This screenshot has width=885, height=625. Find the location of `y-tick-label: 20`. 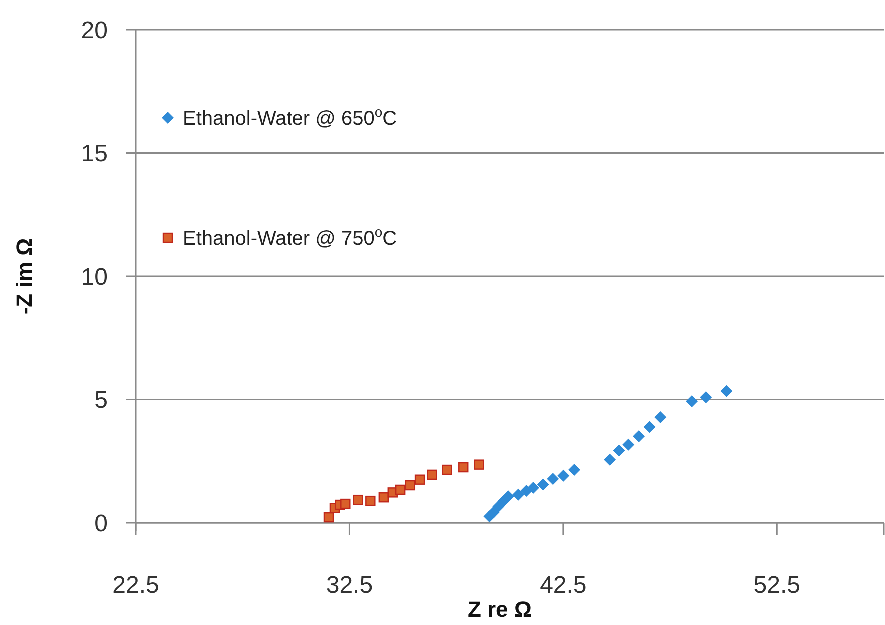

y-tick-label: 20 is located at coordinates (94, 30).